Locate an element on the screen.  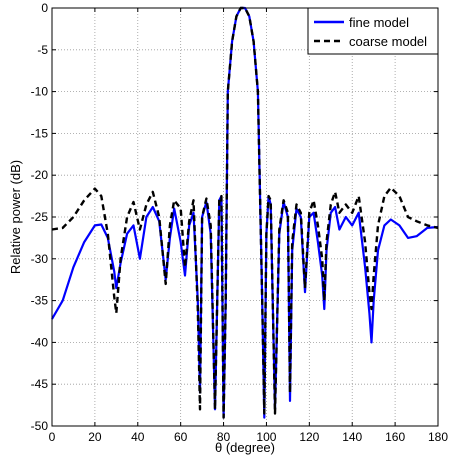
y-axis-label: Relative power (dB) is located at coordinates (15, 217).